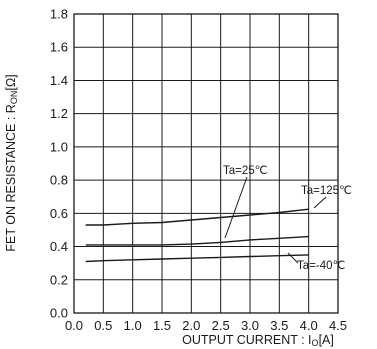 The image size is (377, 349). What do you see at coordinates (11, 162) in the screenshot?
I see `y-axis-label: FET ON RESISTANCE : RON[Ω]` at bounding box center [11, 162].